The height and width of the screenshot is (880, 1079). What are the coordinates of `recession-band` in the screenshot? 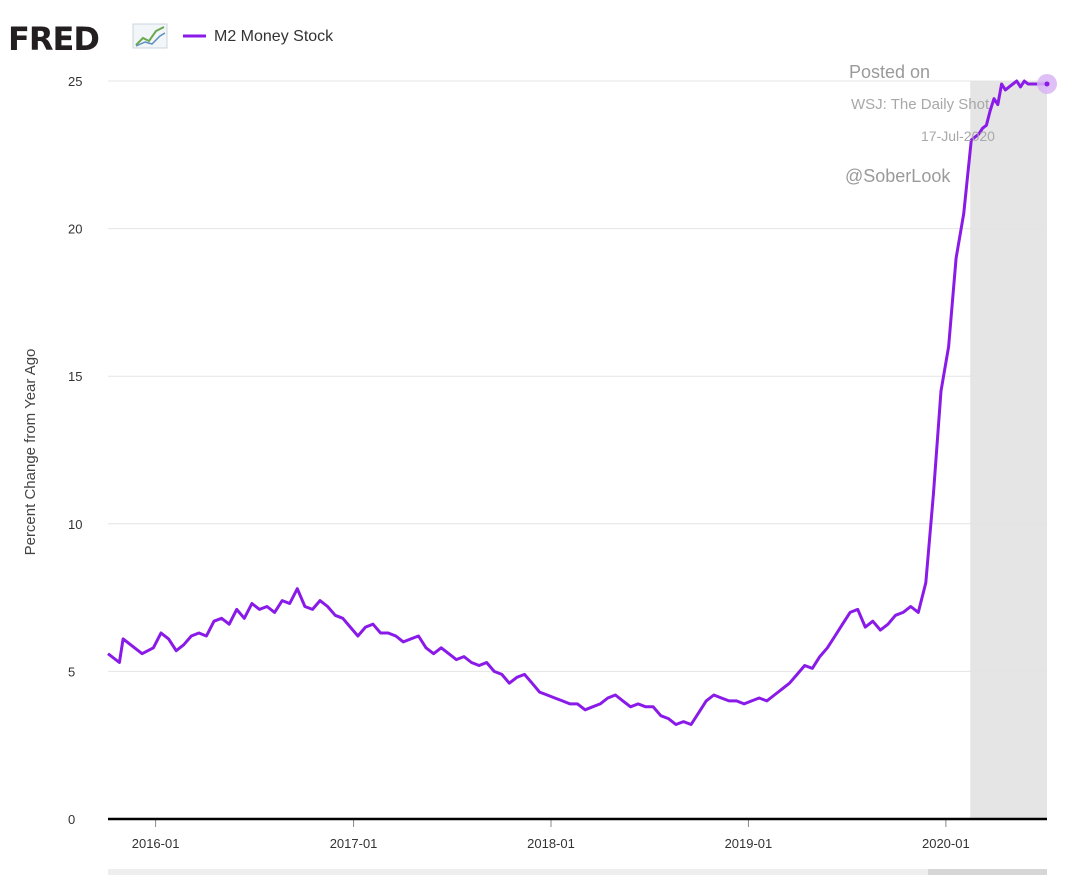 It's located at (1008, 450).